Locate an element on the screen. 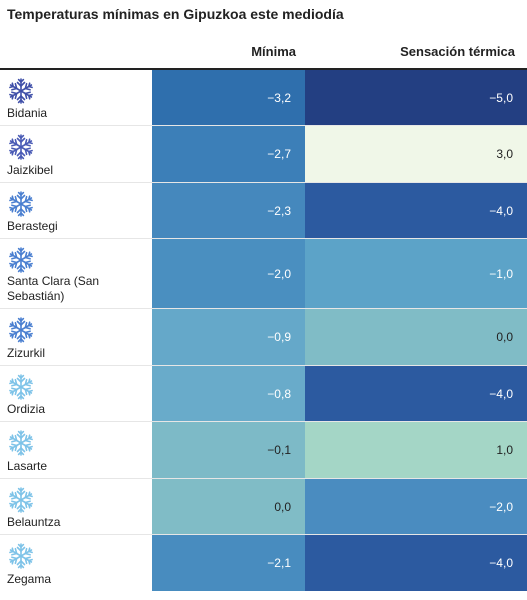 This screenshot has width=527, height=600. place-cell: Belauntza is located at coordinates (76, 506).